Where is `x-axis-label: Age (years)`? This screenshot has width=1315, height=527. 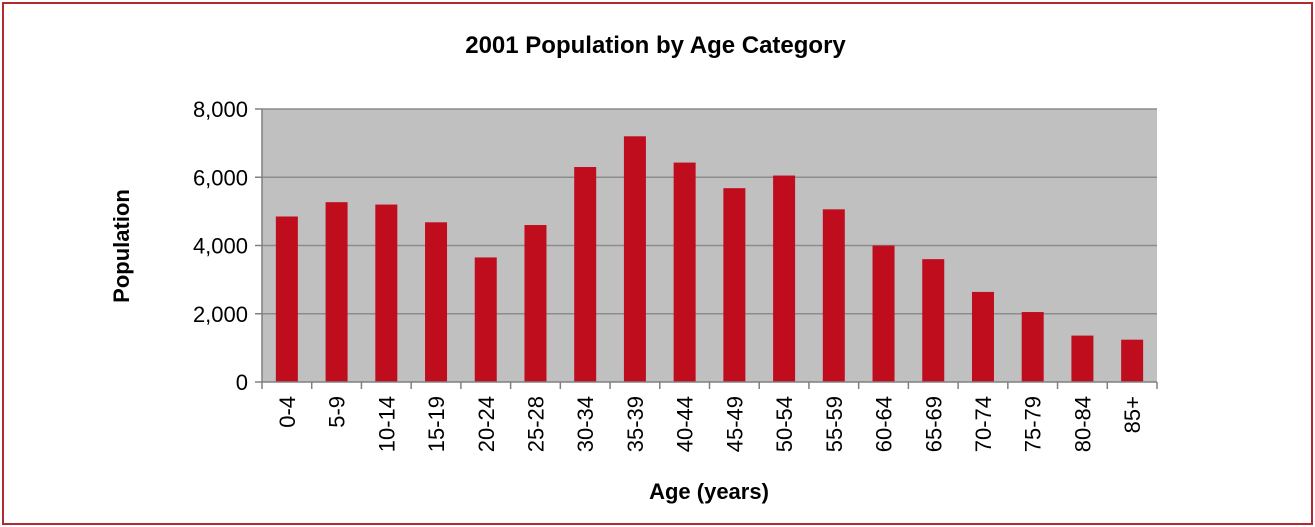
x-axis-label: Age (years) is located at coordinates (709, 491).